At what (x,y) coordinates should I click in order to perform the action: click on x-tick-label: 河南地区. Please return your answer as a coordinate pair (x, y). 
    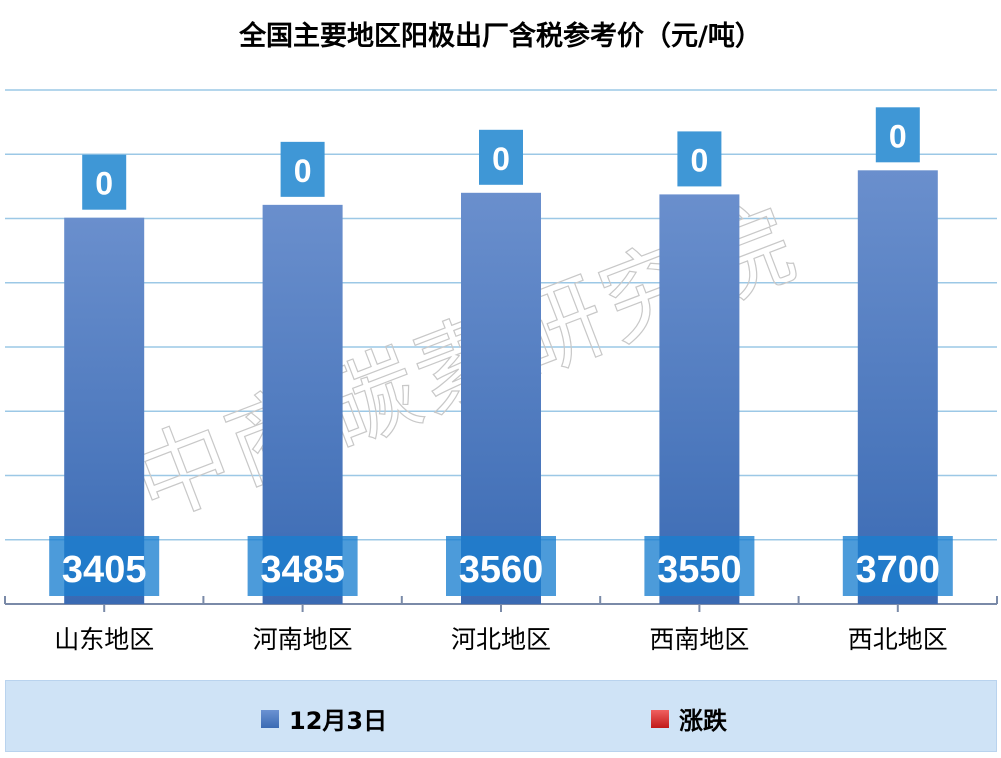
    Looking at the image, I should click on (303, 639).